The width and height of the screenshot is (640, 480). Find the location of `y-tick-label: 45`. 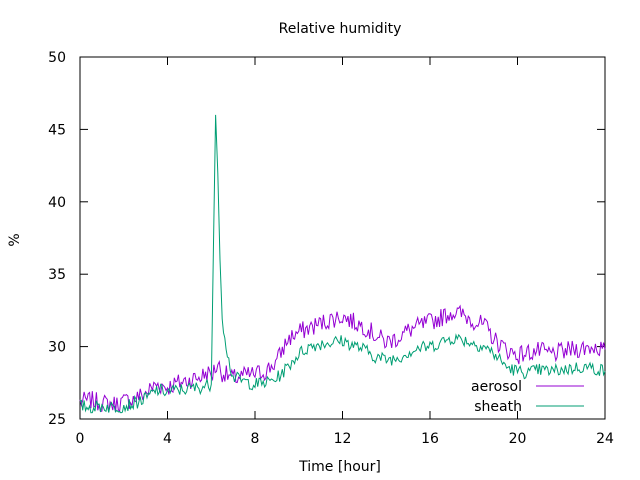

y-tick-label: 45 is located at coordinates (57, 130).